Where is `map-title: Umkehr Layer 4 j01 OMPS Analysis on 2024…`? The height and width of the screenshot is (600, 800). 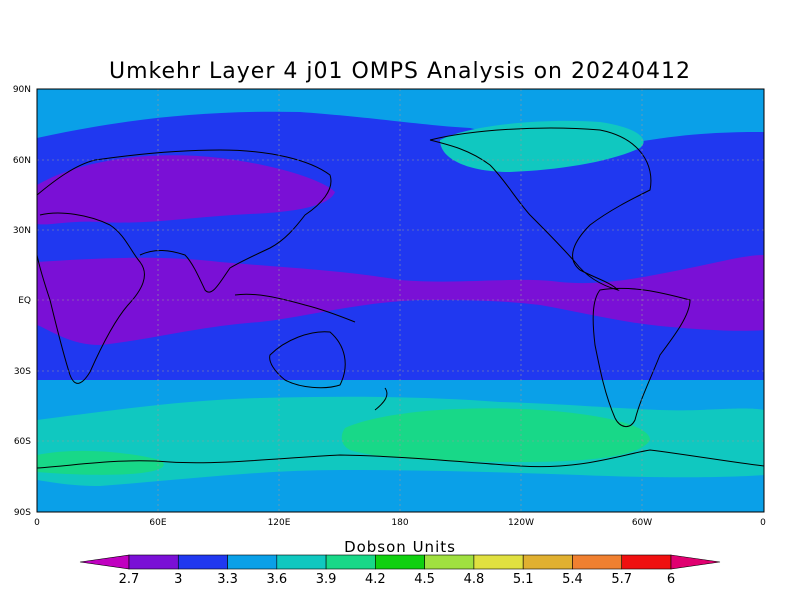 map-title: Umkehr Layer 4 j01 OMPS Analysis on 2024… is located at coordinates (400, 71).